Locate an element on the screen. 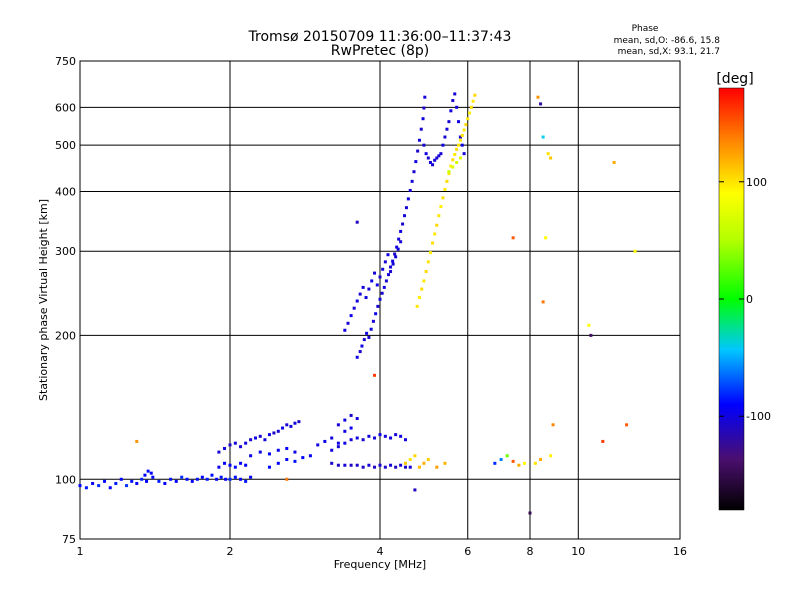 The height and width of the screenshot is (600, 800). x-axis-label: Frequency [MHz] is located at coordinates (380, 564).